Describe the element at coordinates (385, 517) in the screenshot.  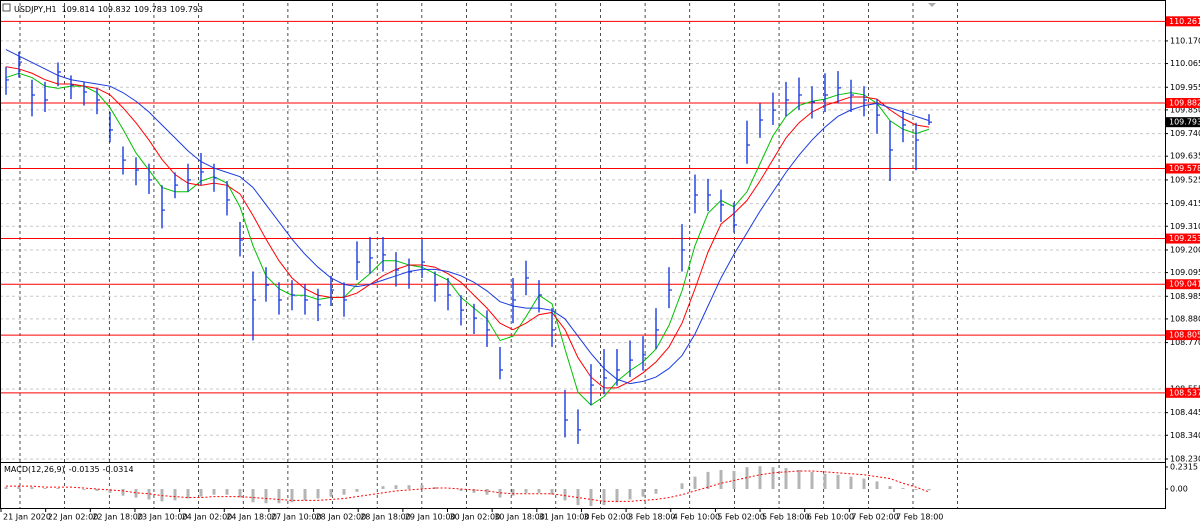
I see `x-tick-label: 28 Jan 18:00` at that location.